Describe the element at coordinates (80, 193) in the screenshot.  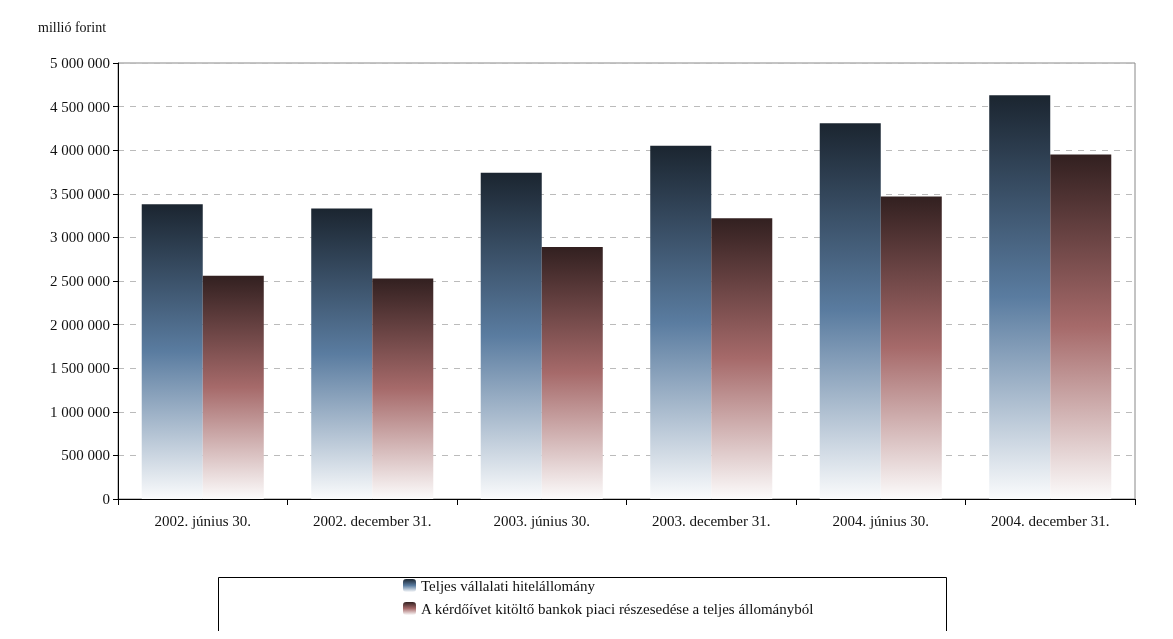
I see `y-tick-label: 3 500 000` at that location.